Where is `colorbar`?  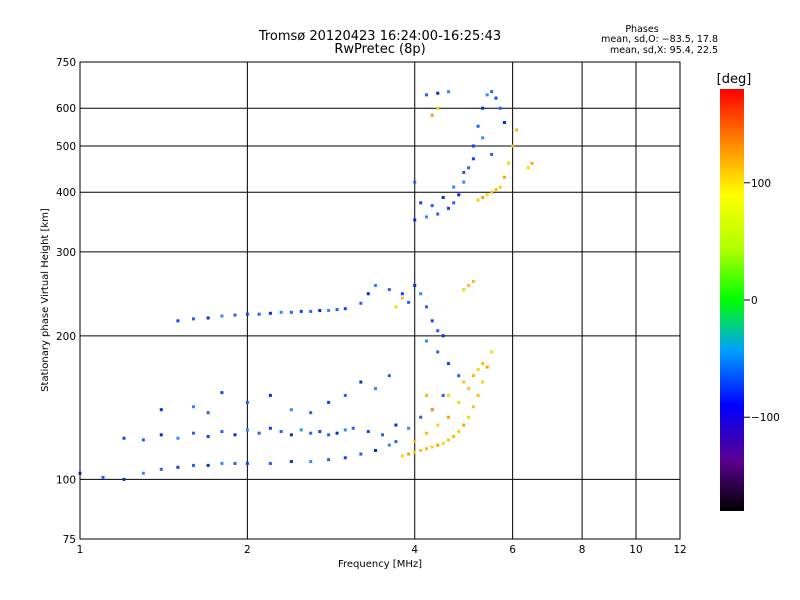
colorbar is located at coordinates (732, 300).